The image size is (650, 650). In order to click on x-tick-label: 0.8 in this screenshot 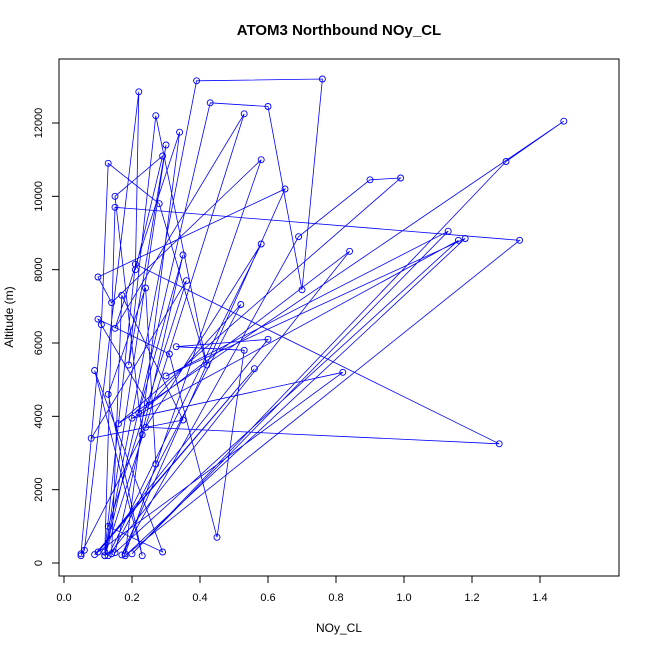, I will do `click(335, 598)`.